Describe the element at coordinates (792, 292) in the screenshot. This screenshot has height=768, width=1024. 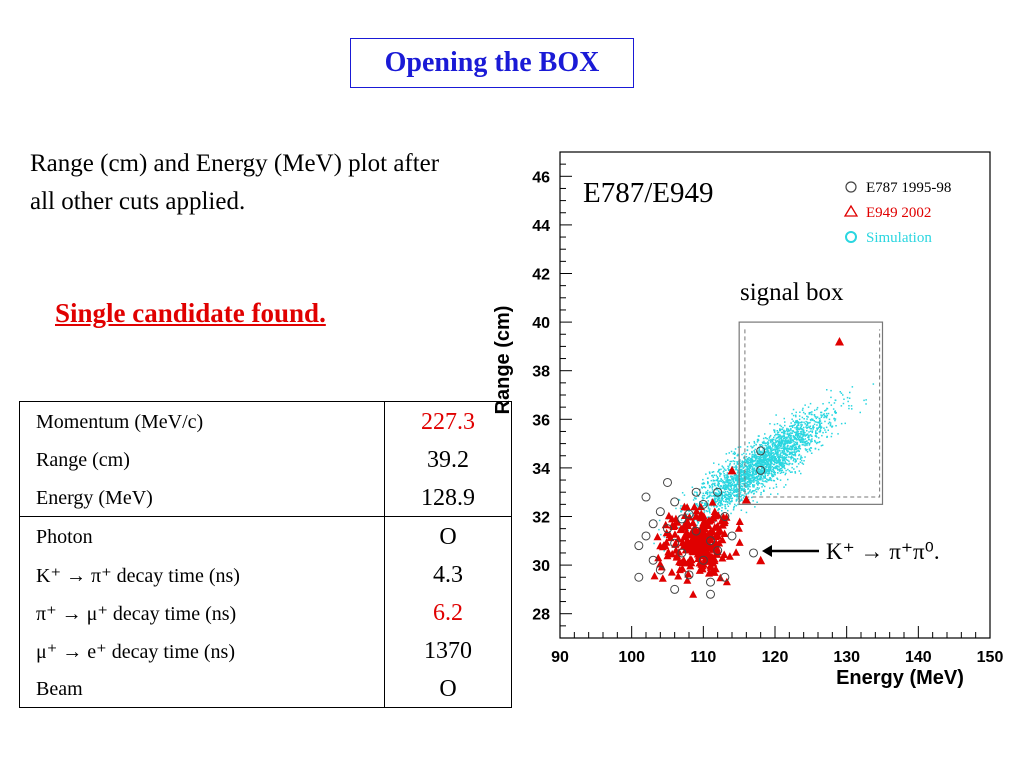
I see `signal-box-label: signal box` at that location.